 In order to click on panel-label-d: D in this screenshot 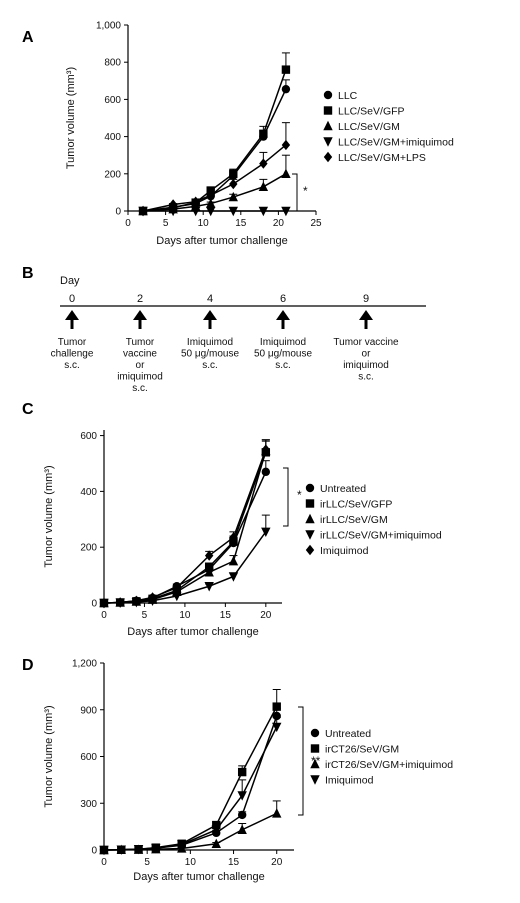, I will do `click(28, 665)`.